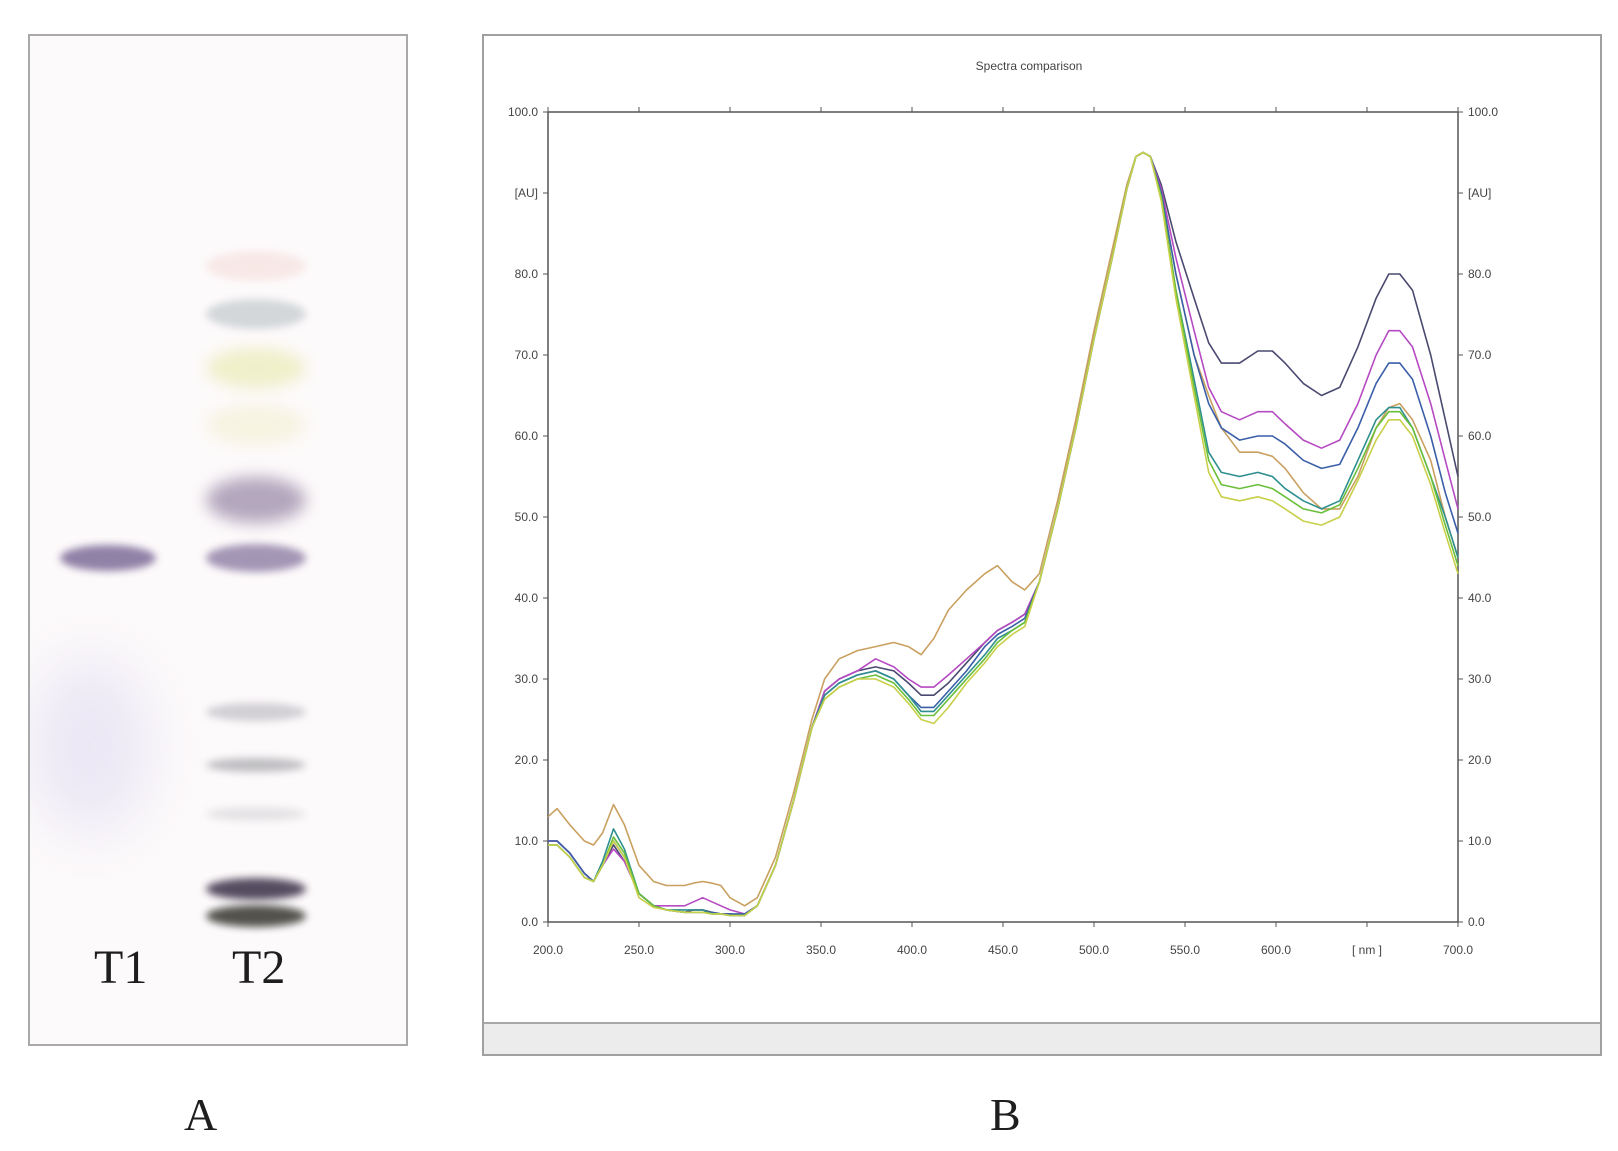 The width and height of the screenshot is (1618, 1151). What do you see at coordinates (523, 112) in the screenshot?
I see `y-tick-label-left: 100.0` at bounding box center [523, 112].